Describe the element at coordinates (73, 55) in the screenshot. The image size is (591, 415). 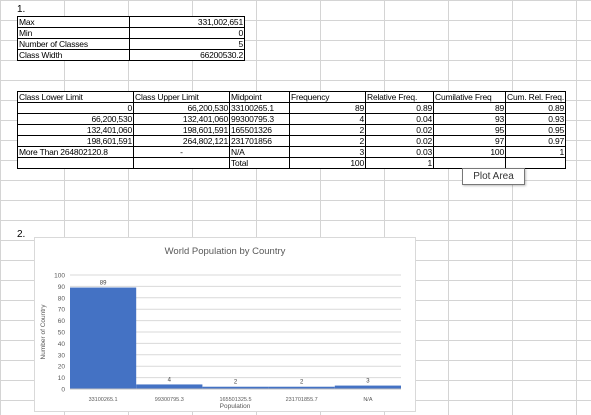
I see `summary-label: Class Width` at that location.